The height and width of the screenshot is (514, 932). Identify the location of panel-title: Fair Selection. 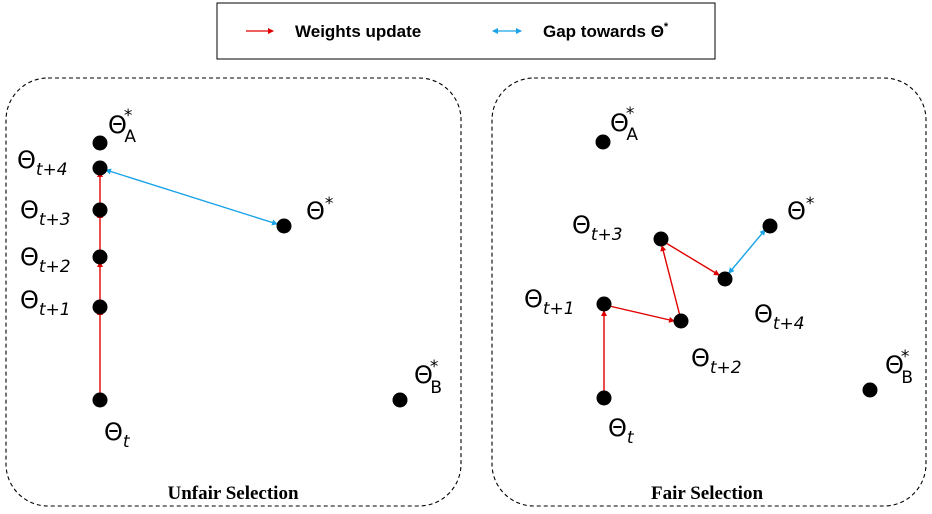
(707, 493).